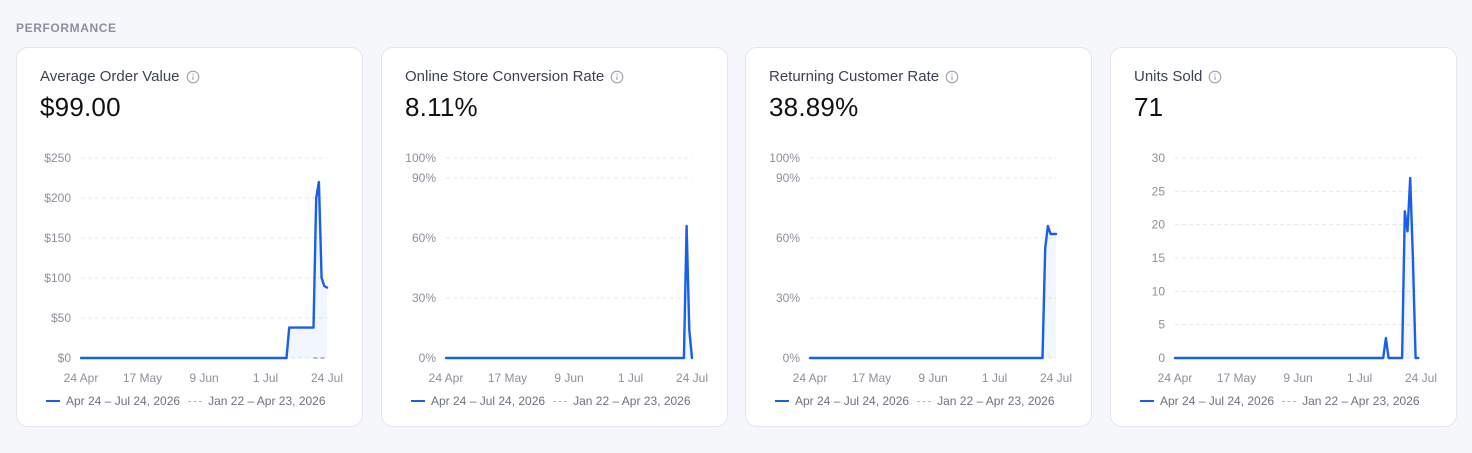 This screenshot has width=1472, height=453. I want to click on metric-value: 38.89%, so click(814, 107).